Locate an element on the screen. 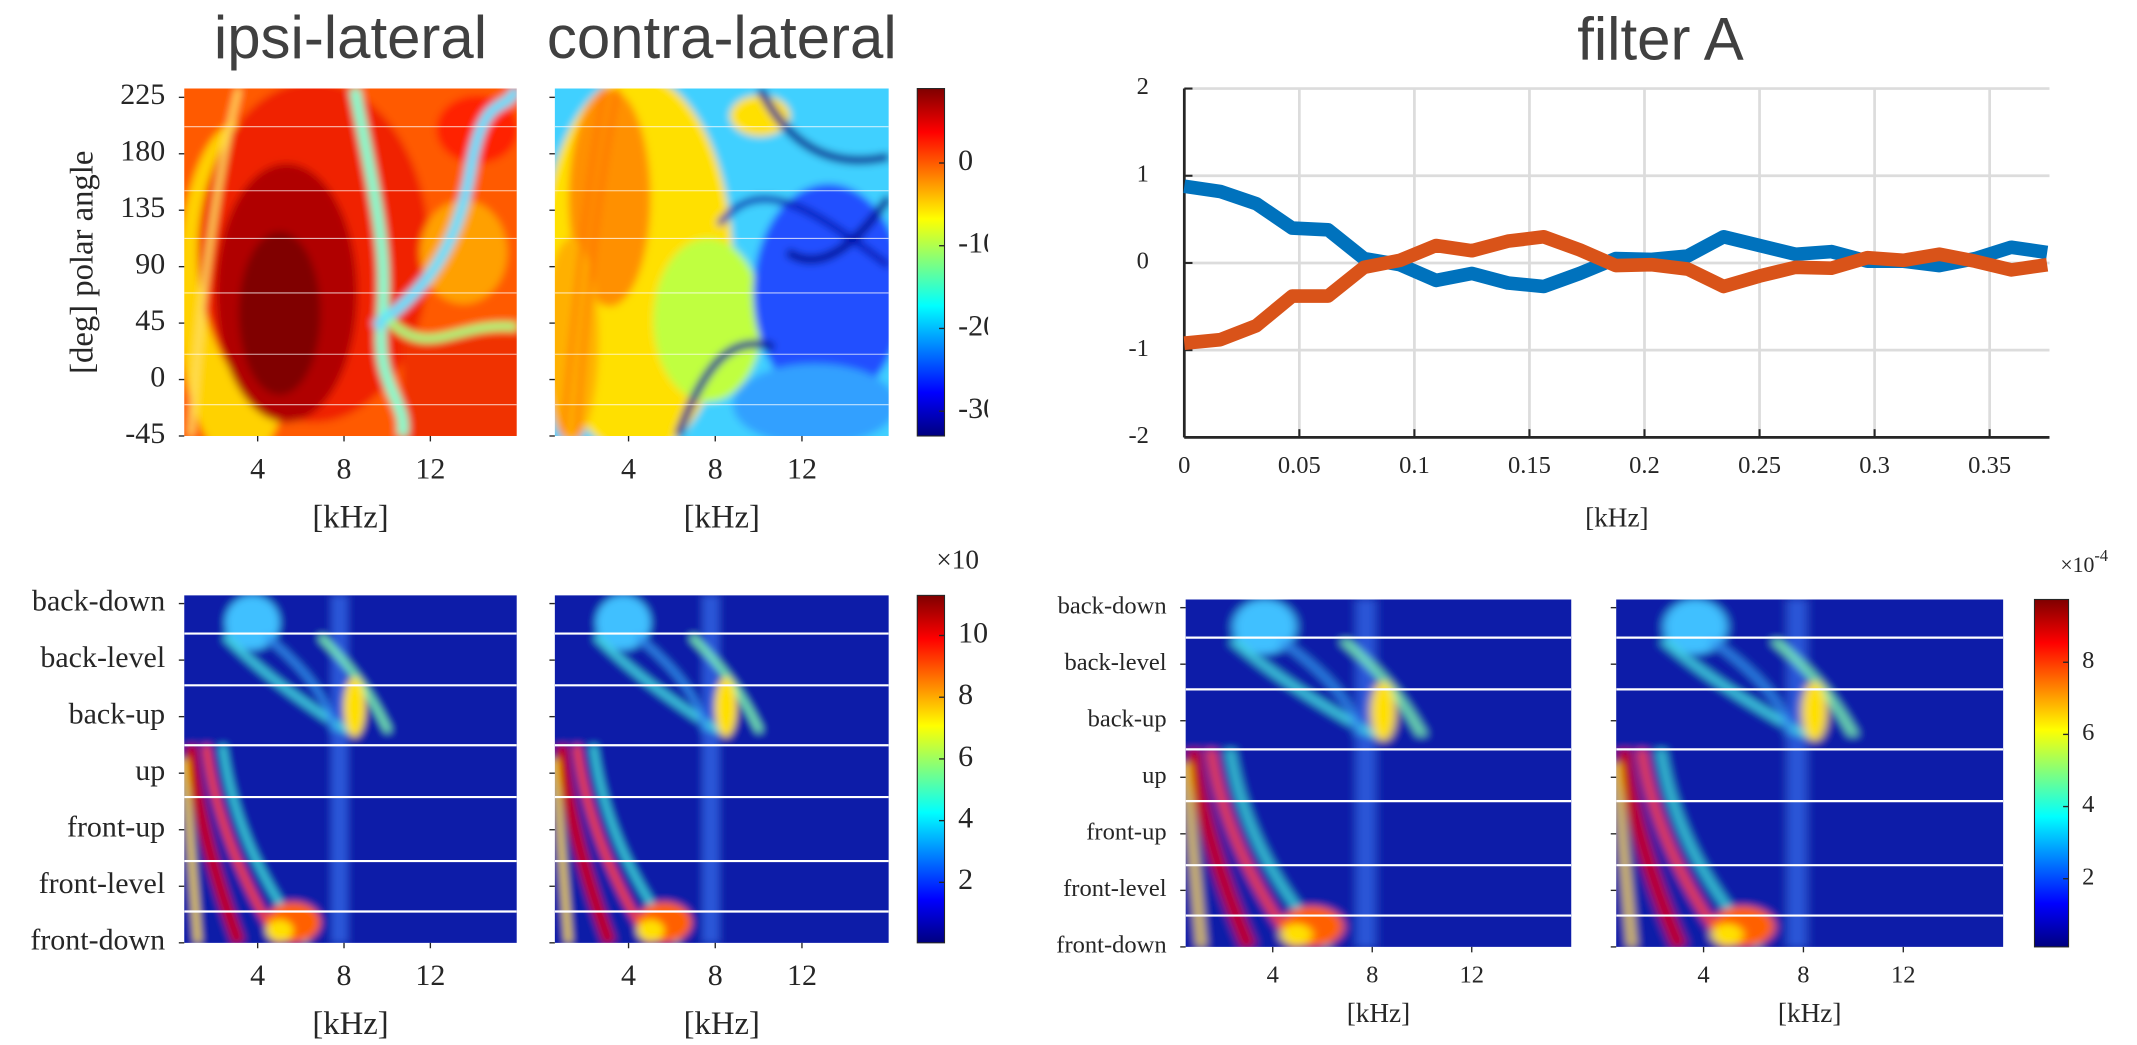 This screenshot has width=2137, height=1045. y-tick-label: 135 is located at coordinates (142, 207).